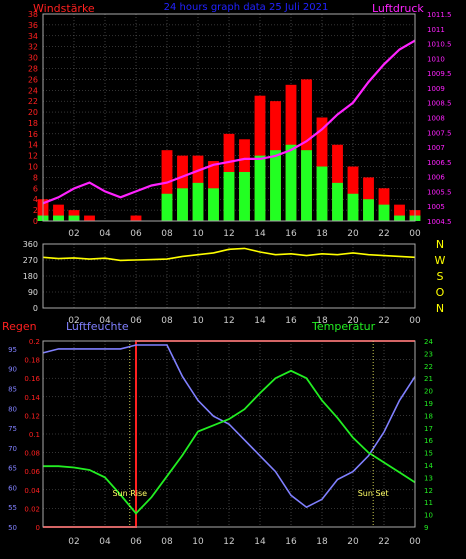 The width and height of the screenshot is (466, 559). Describe the element at coordinates (32, 472) in the screenshot. I see `rain-y-tick-label: 0.06` at that location.